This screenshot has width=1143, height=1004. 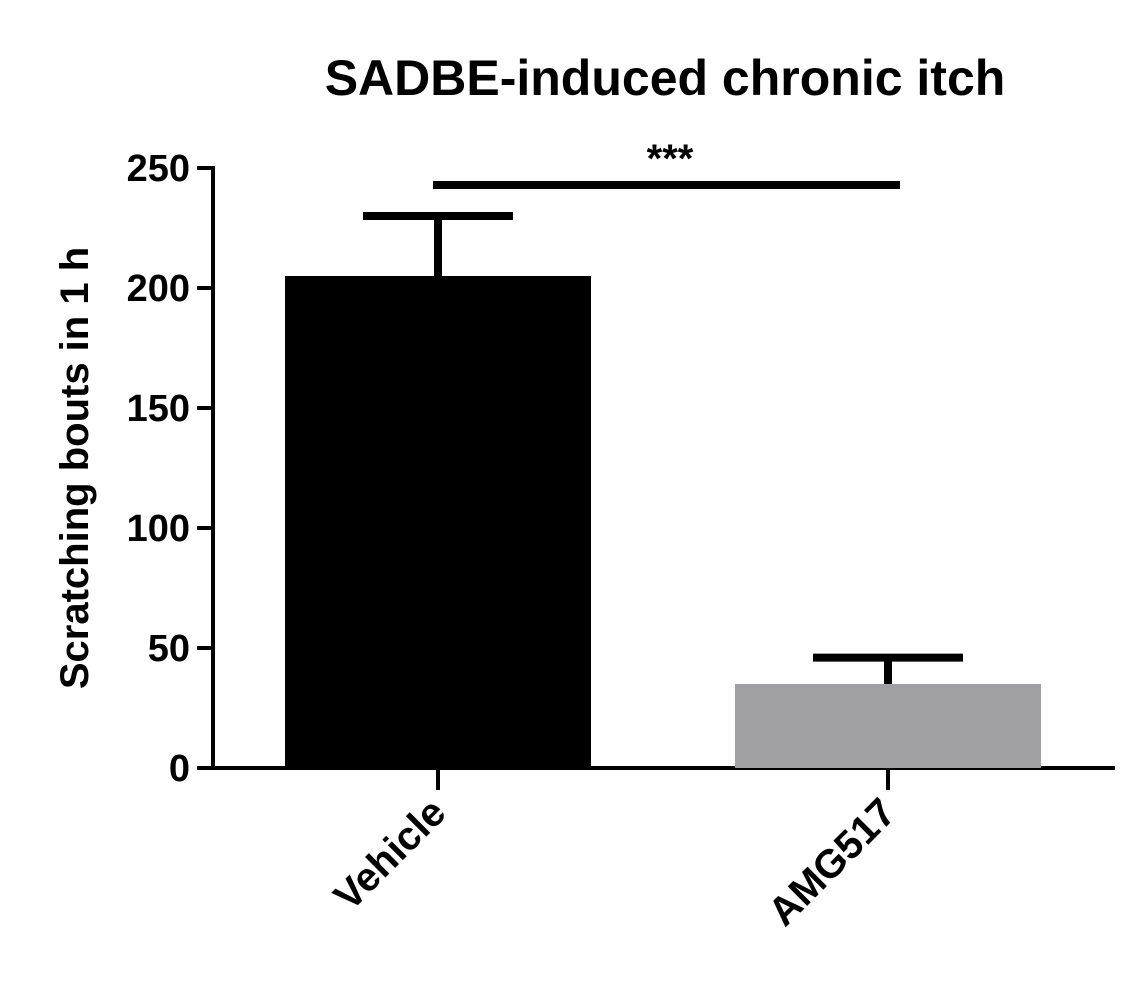 What do you see at coordinates (158, 169) in the screenshot?
I see `y-tick-label: 250` at bounding box center [158, 169].